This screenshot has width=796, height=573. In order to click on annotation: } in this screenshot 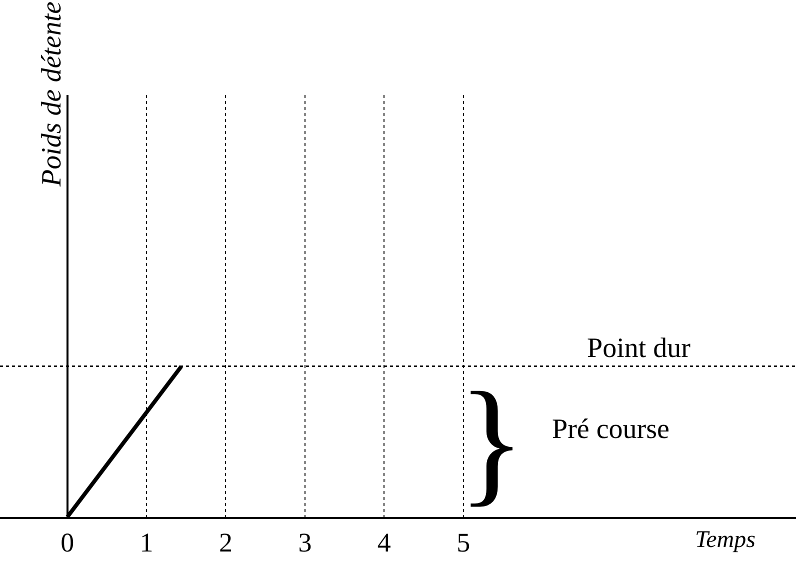, I will do `click(492, 441)`.